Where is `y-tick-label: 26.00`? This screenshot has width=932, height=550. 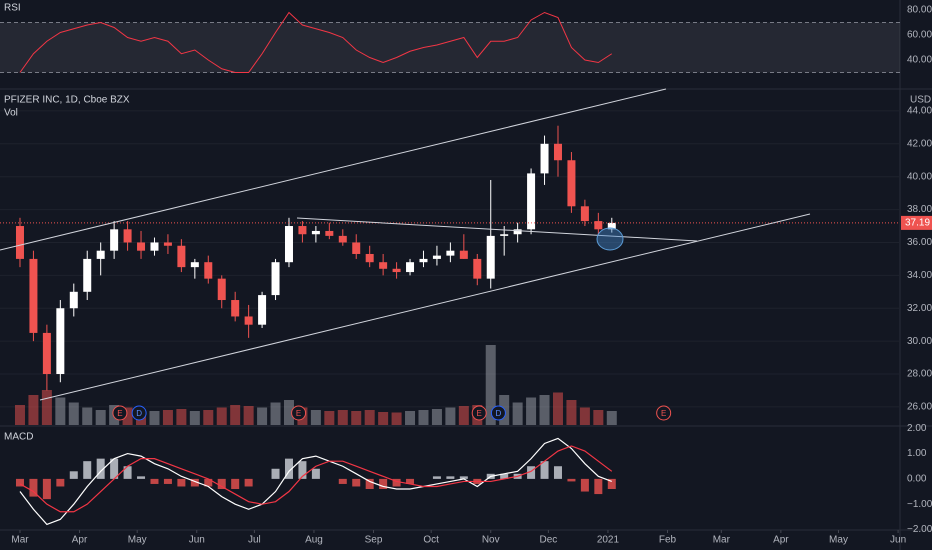 y-tick-label: 26.00 is located at coordinates (919, 407).